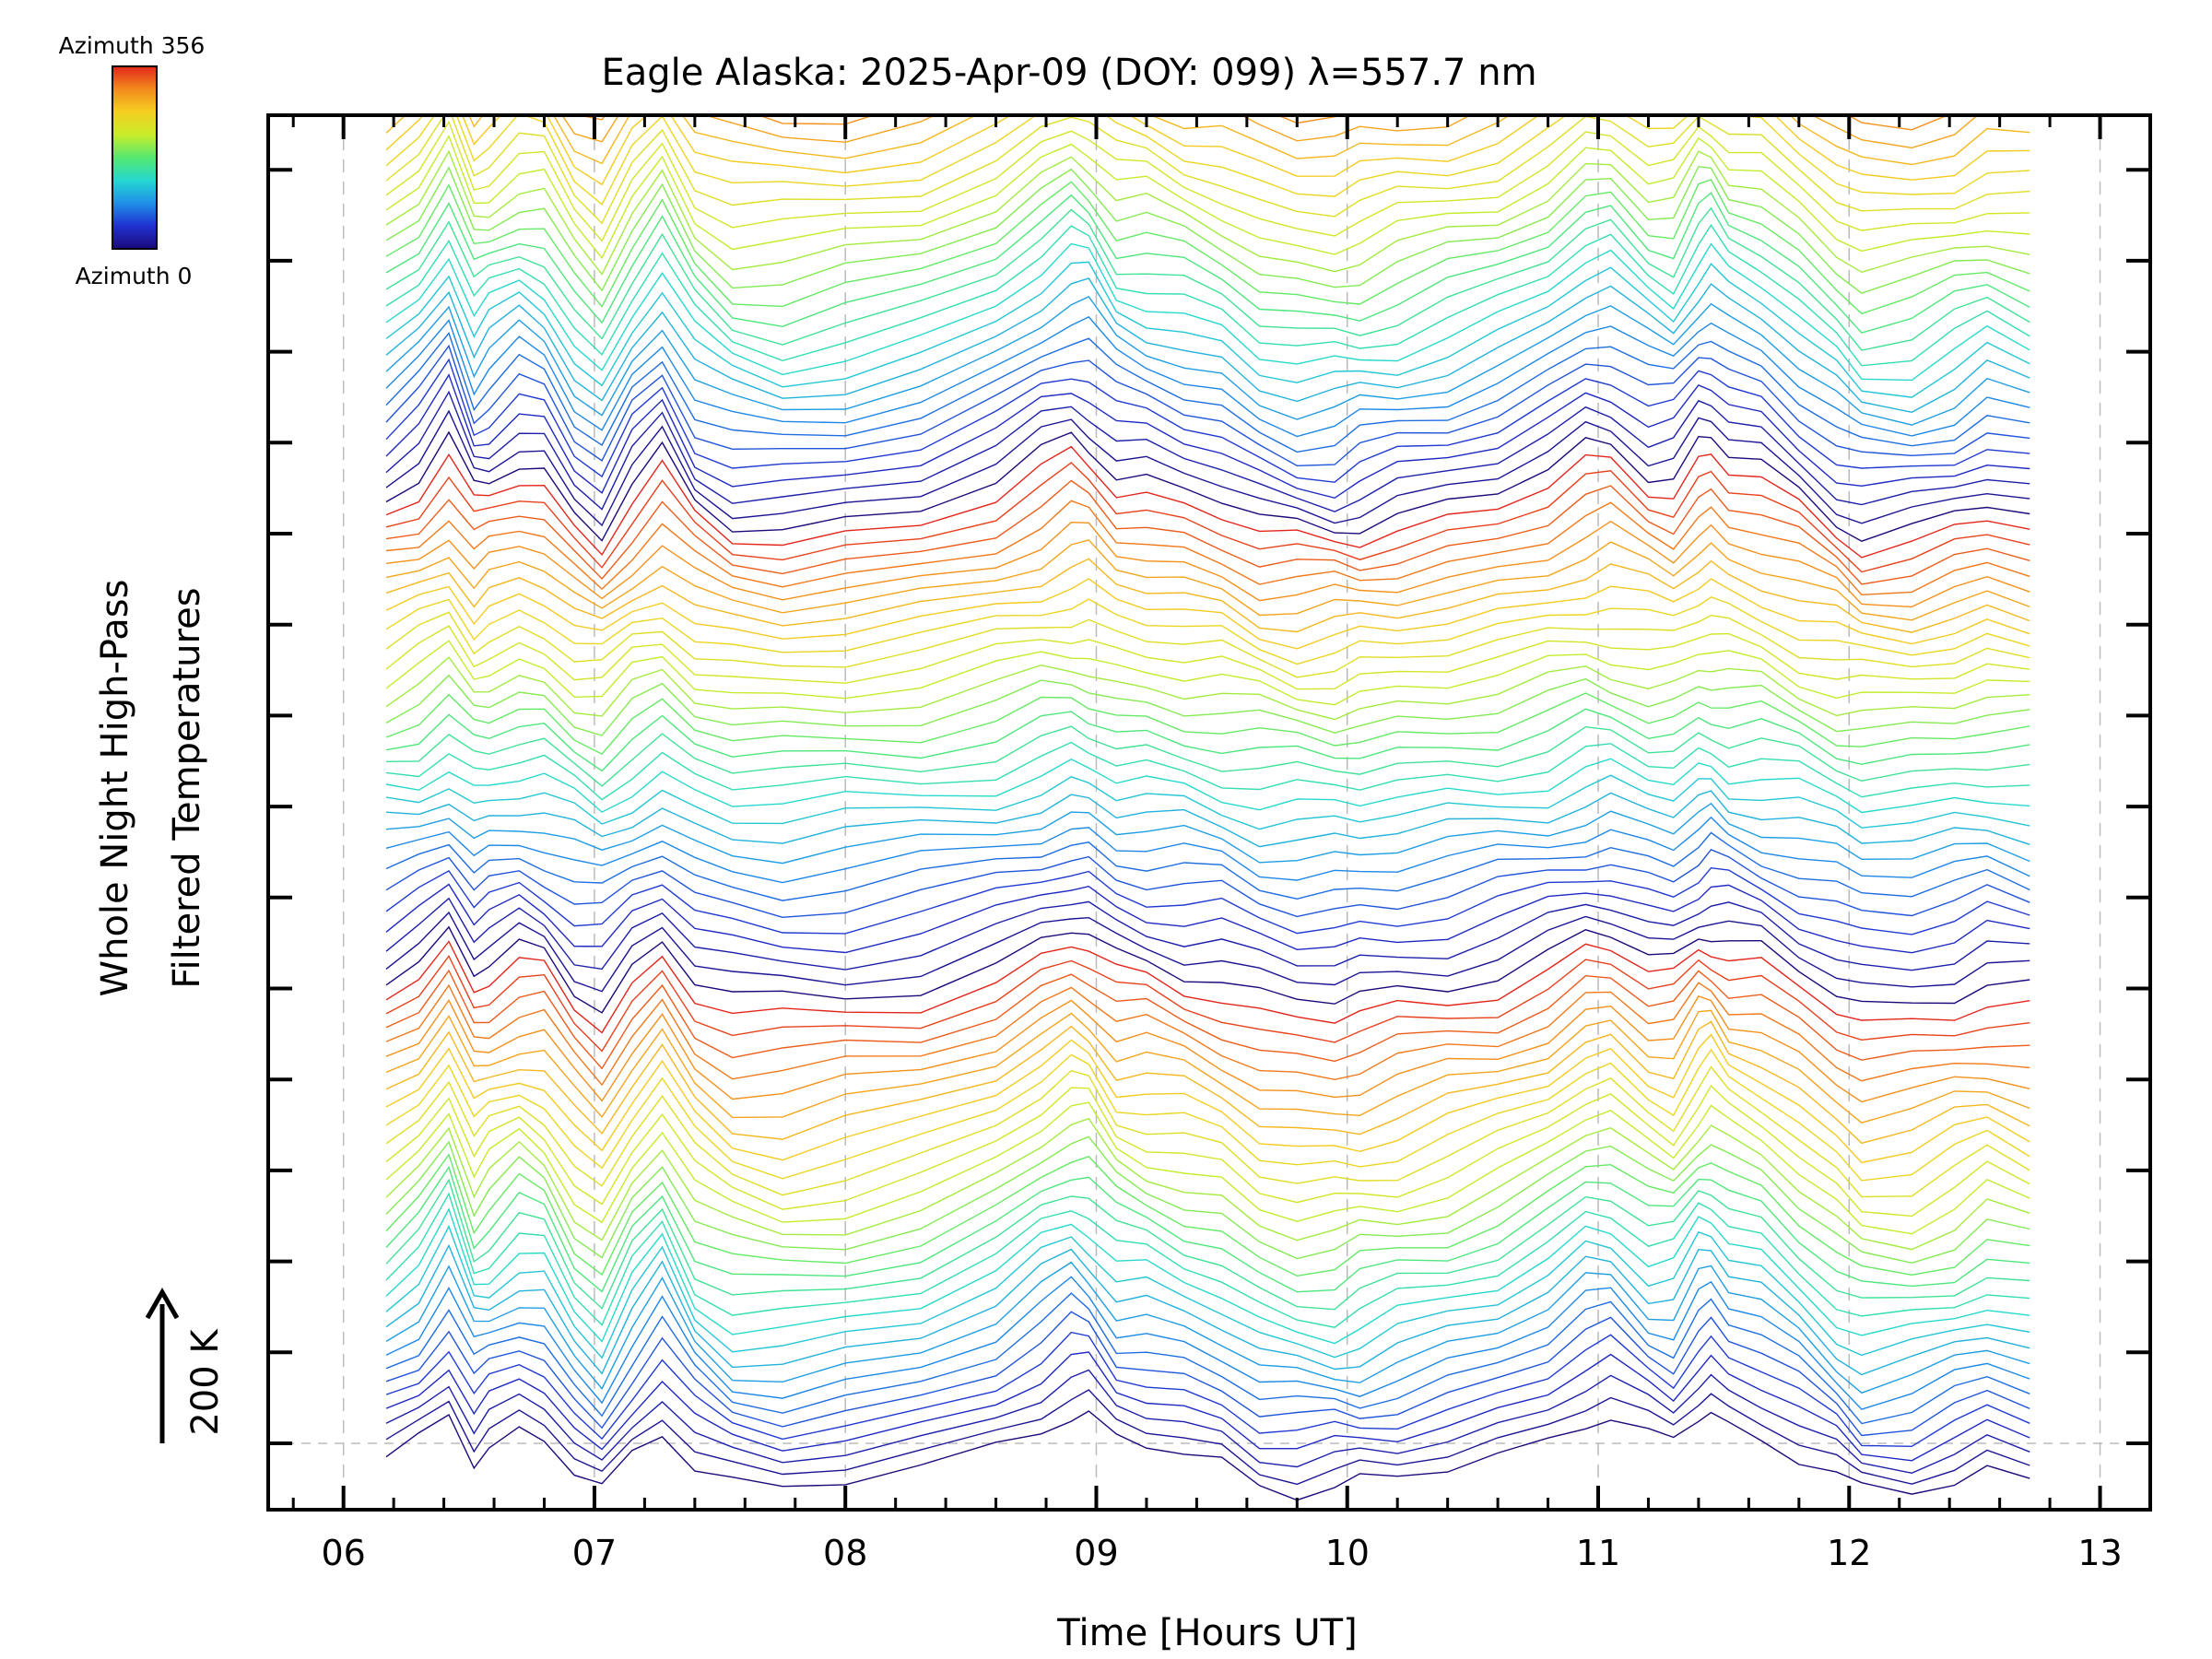 The image size is (2212, 1659). I want to click on colorbar: Azimuth 356 Azimuth 0, so click(132, 160).